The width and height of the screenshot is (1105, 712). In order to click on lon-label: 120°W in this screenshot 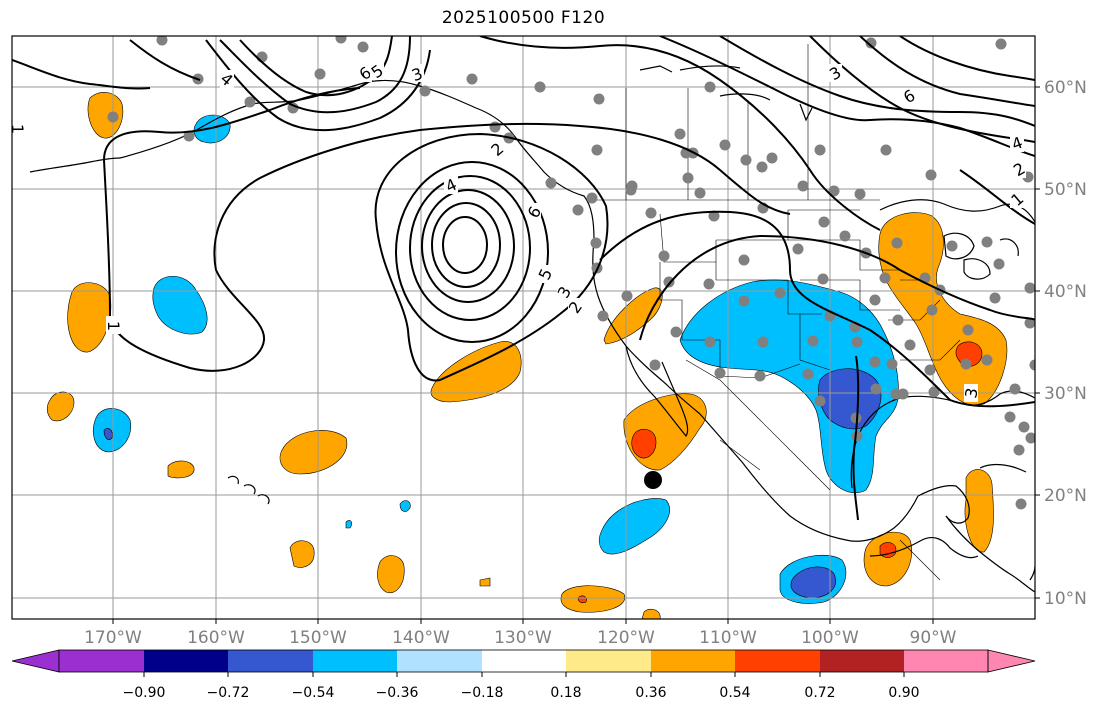, I will do `click(626, 638)`.